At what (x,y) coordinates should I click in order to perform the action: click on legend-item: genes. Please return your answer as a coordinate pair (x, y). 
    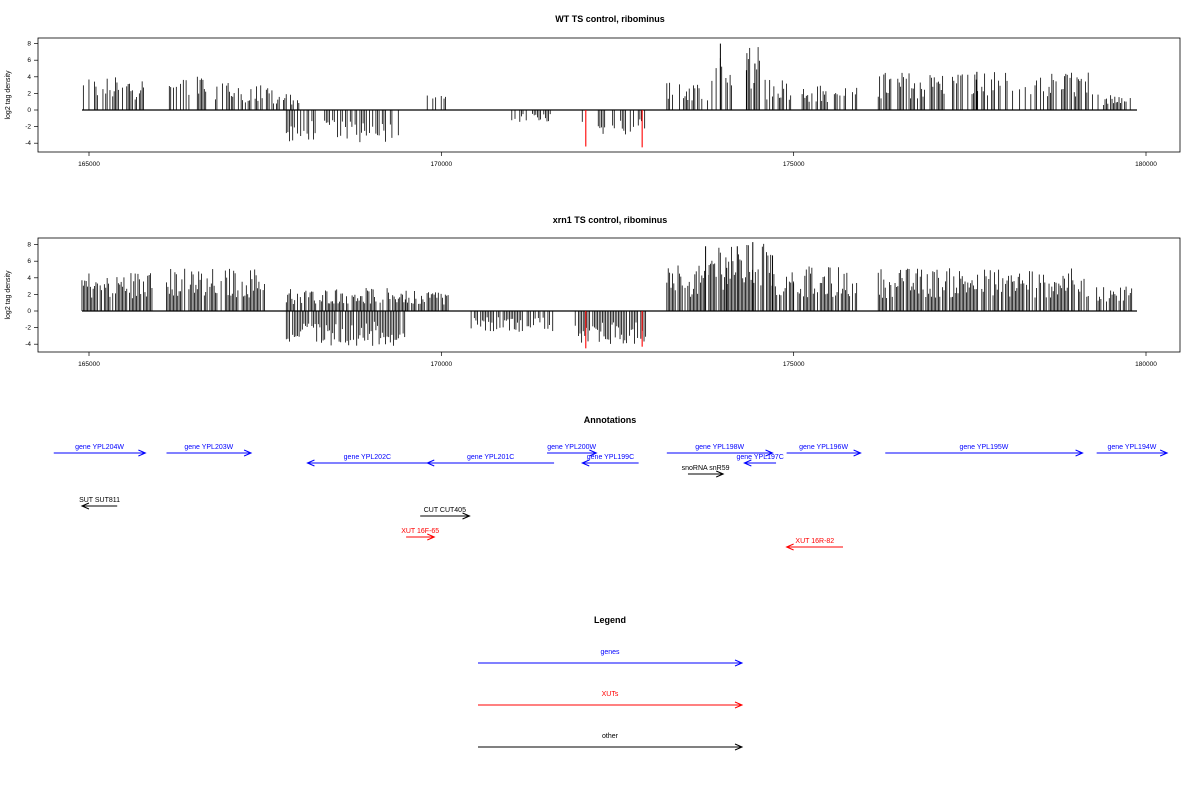
    Looking at the image, I should click on (611, 658).